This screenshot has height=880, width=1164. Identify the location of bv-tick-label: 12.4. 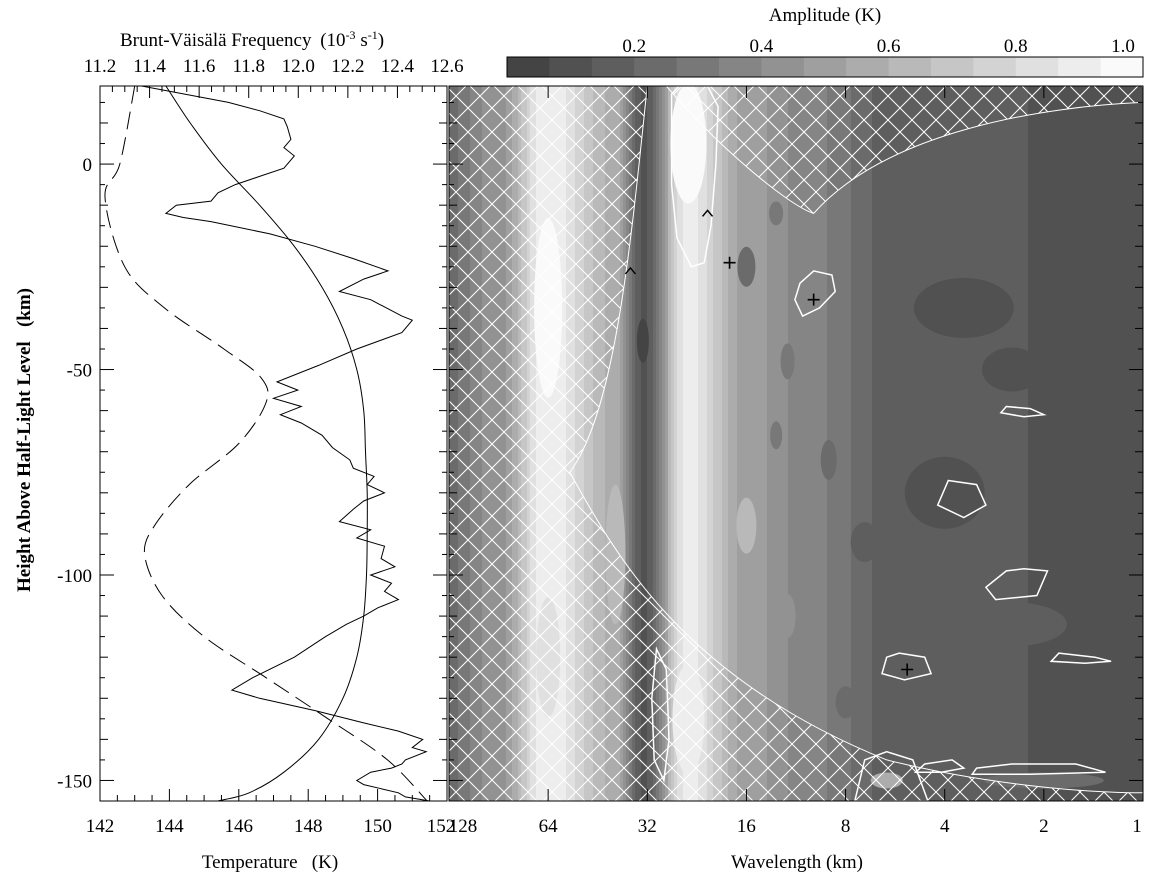
(398, 66).